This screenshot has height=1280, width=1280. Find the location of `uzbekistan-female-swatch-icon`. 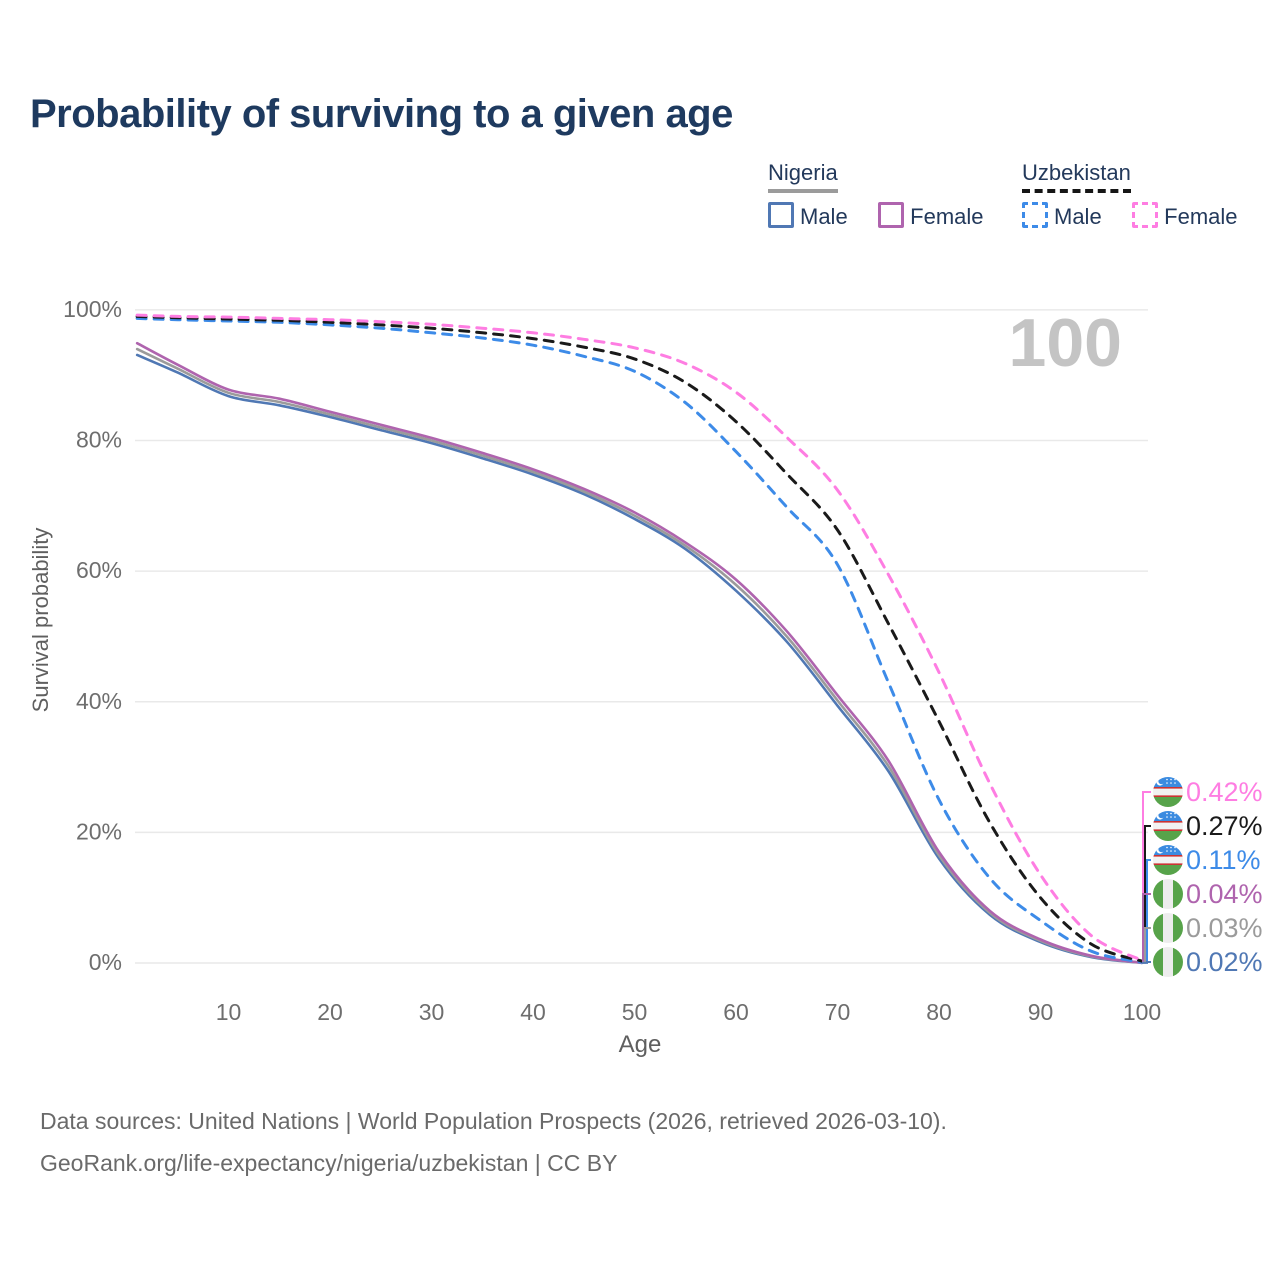

uzbekistan-female-swatch-icon is located at coordinates (1145, 215).